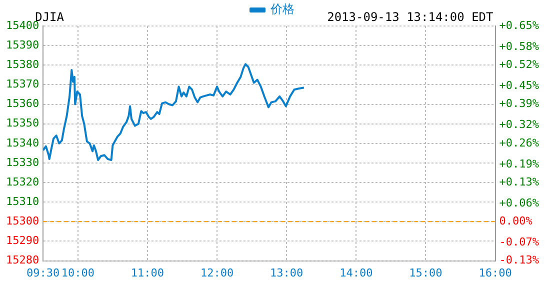 The height and width of the screenshot is (300, 545). I want to click on y-tick-label: 15370, so click(23, 84).